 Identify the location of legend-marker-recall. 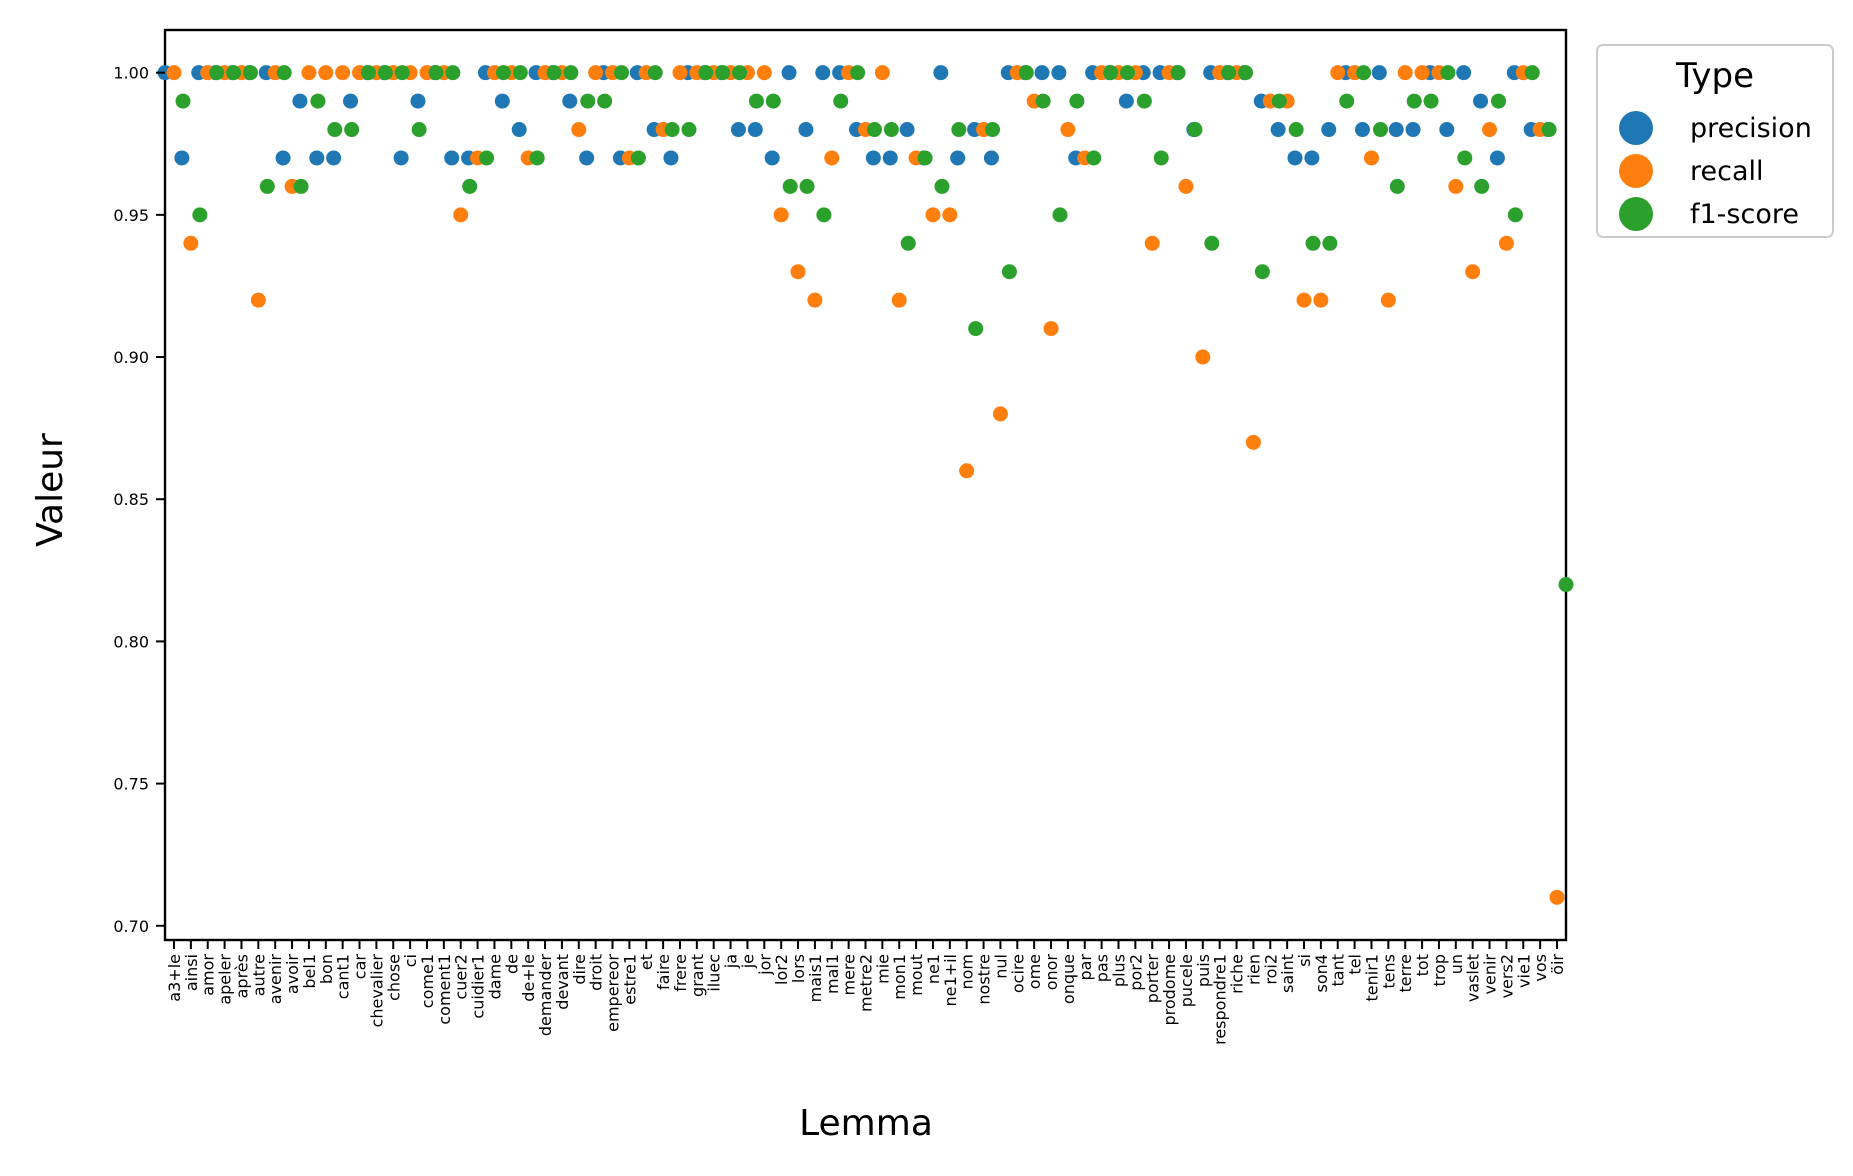
(1636, 171).